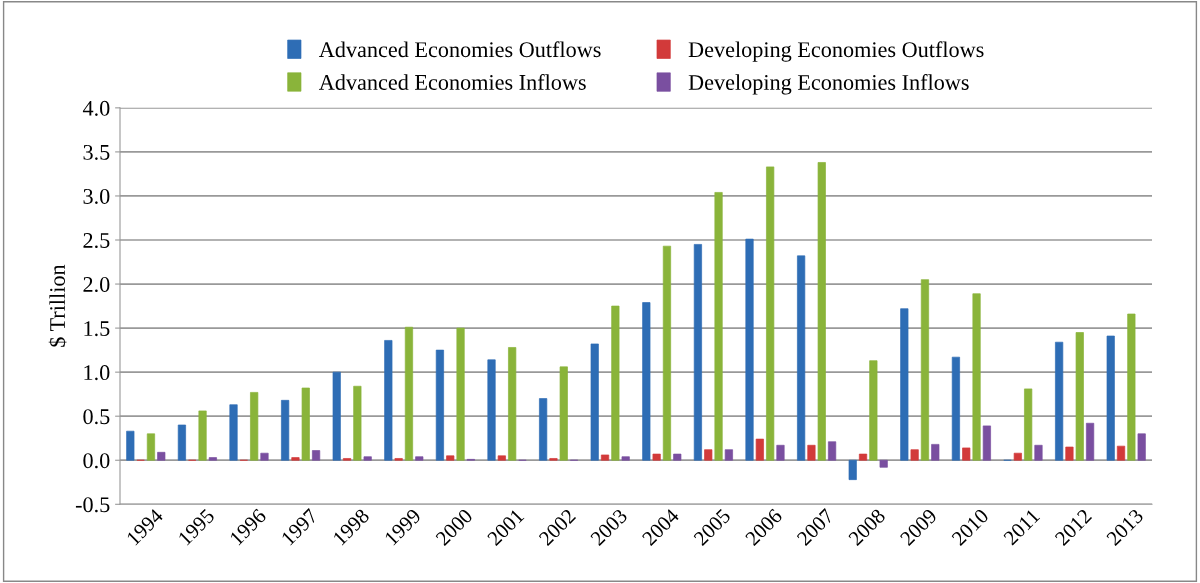 The width and height of the screenshot is (1200, 583). What do you see at coordinates (96, 108) in the screenshot?
I see `y-tick-label: 4.0` at bounding box center [96, 108].